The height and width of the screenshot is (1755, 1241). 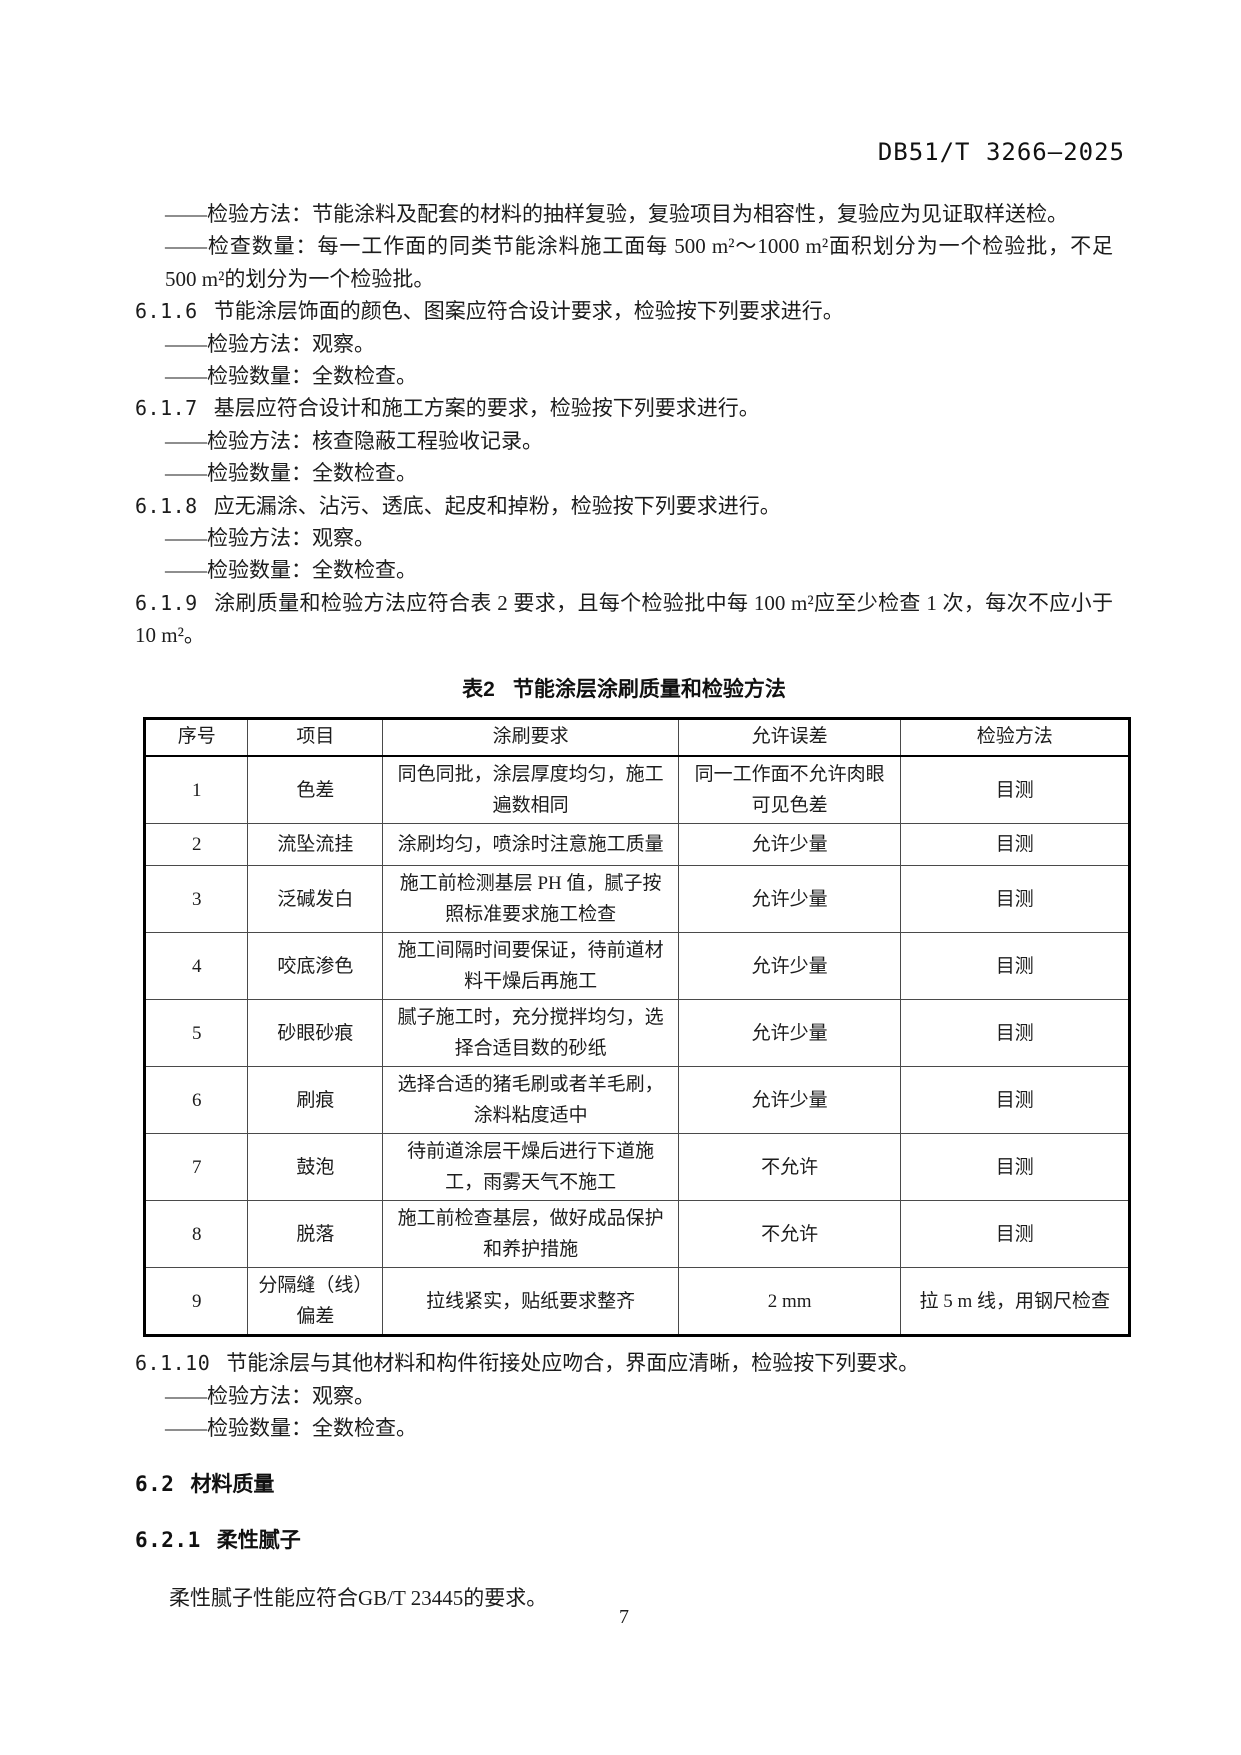 What do you see at coordinates (530, 1100) in the screenshot?
I see `cell-requirement: 选择合适的猪毛刷或者羊毛刷，涂料粘度适中` at bounding box center [530, 1100].